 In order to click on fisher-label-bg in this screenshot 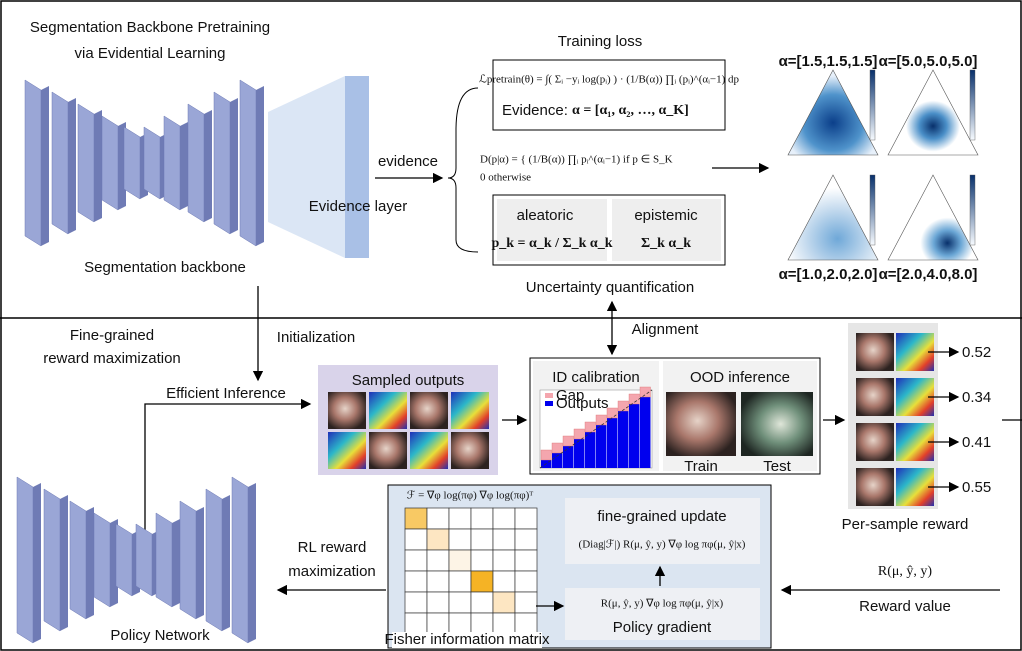, I will do `click(467, 640)`.